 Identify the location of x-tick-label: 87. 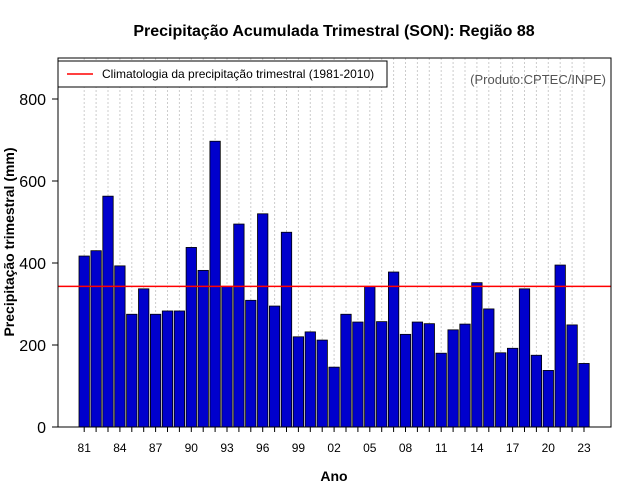
(156, 448).